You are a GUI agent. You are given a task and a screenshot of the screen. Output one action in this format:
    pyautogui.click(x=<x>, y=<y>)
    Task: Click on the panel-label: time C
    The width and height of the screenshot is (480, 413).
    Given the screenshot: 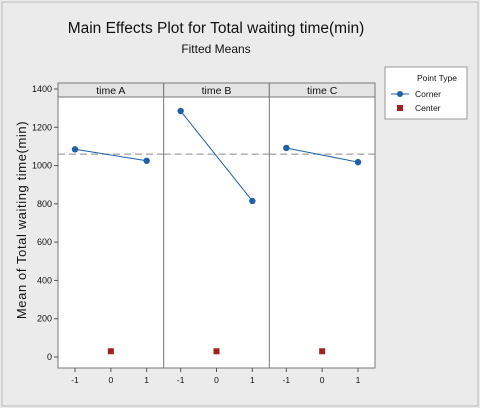 What is the action you would take?
    pyautogui.click(x=322, y=91)
    